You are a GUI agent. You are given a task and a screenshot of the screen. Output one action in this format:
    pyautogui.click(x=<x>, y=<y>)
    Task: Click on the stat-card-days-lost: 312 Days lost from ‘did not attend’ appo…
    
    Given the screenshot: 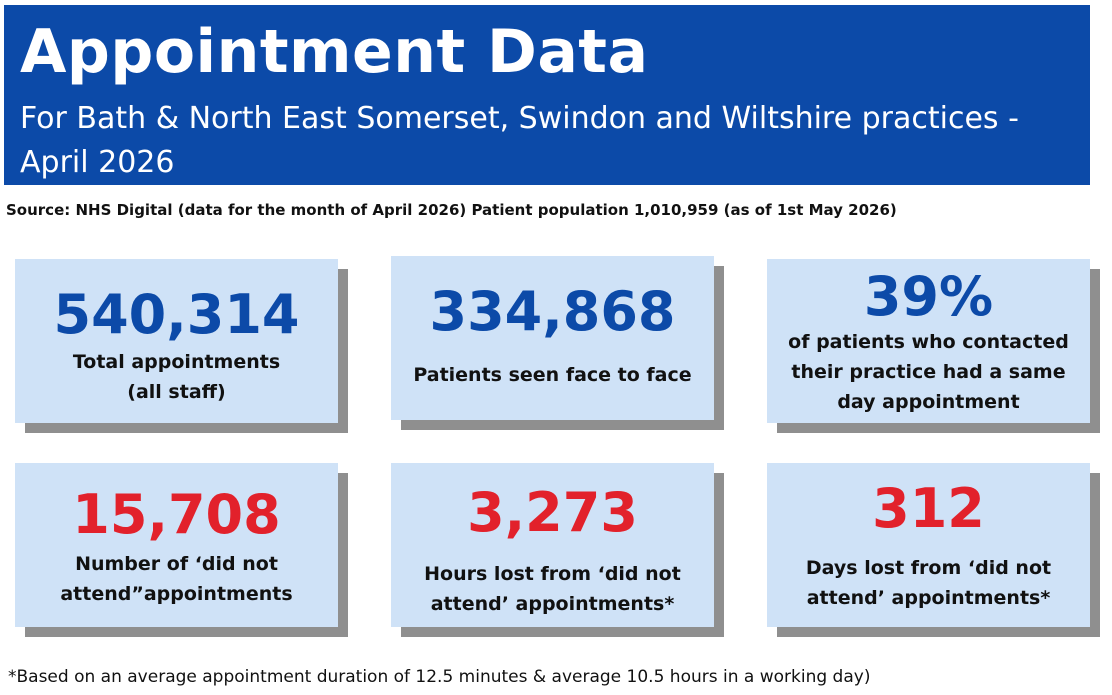 What is the action you would take?
    pyautogui.click(x=928, y=545)
    